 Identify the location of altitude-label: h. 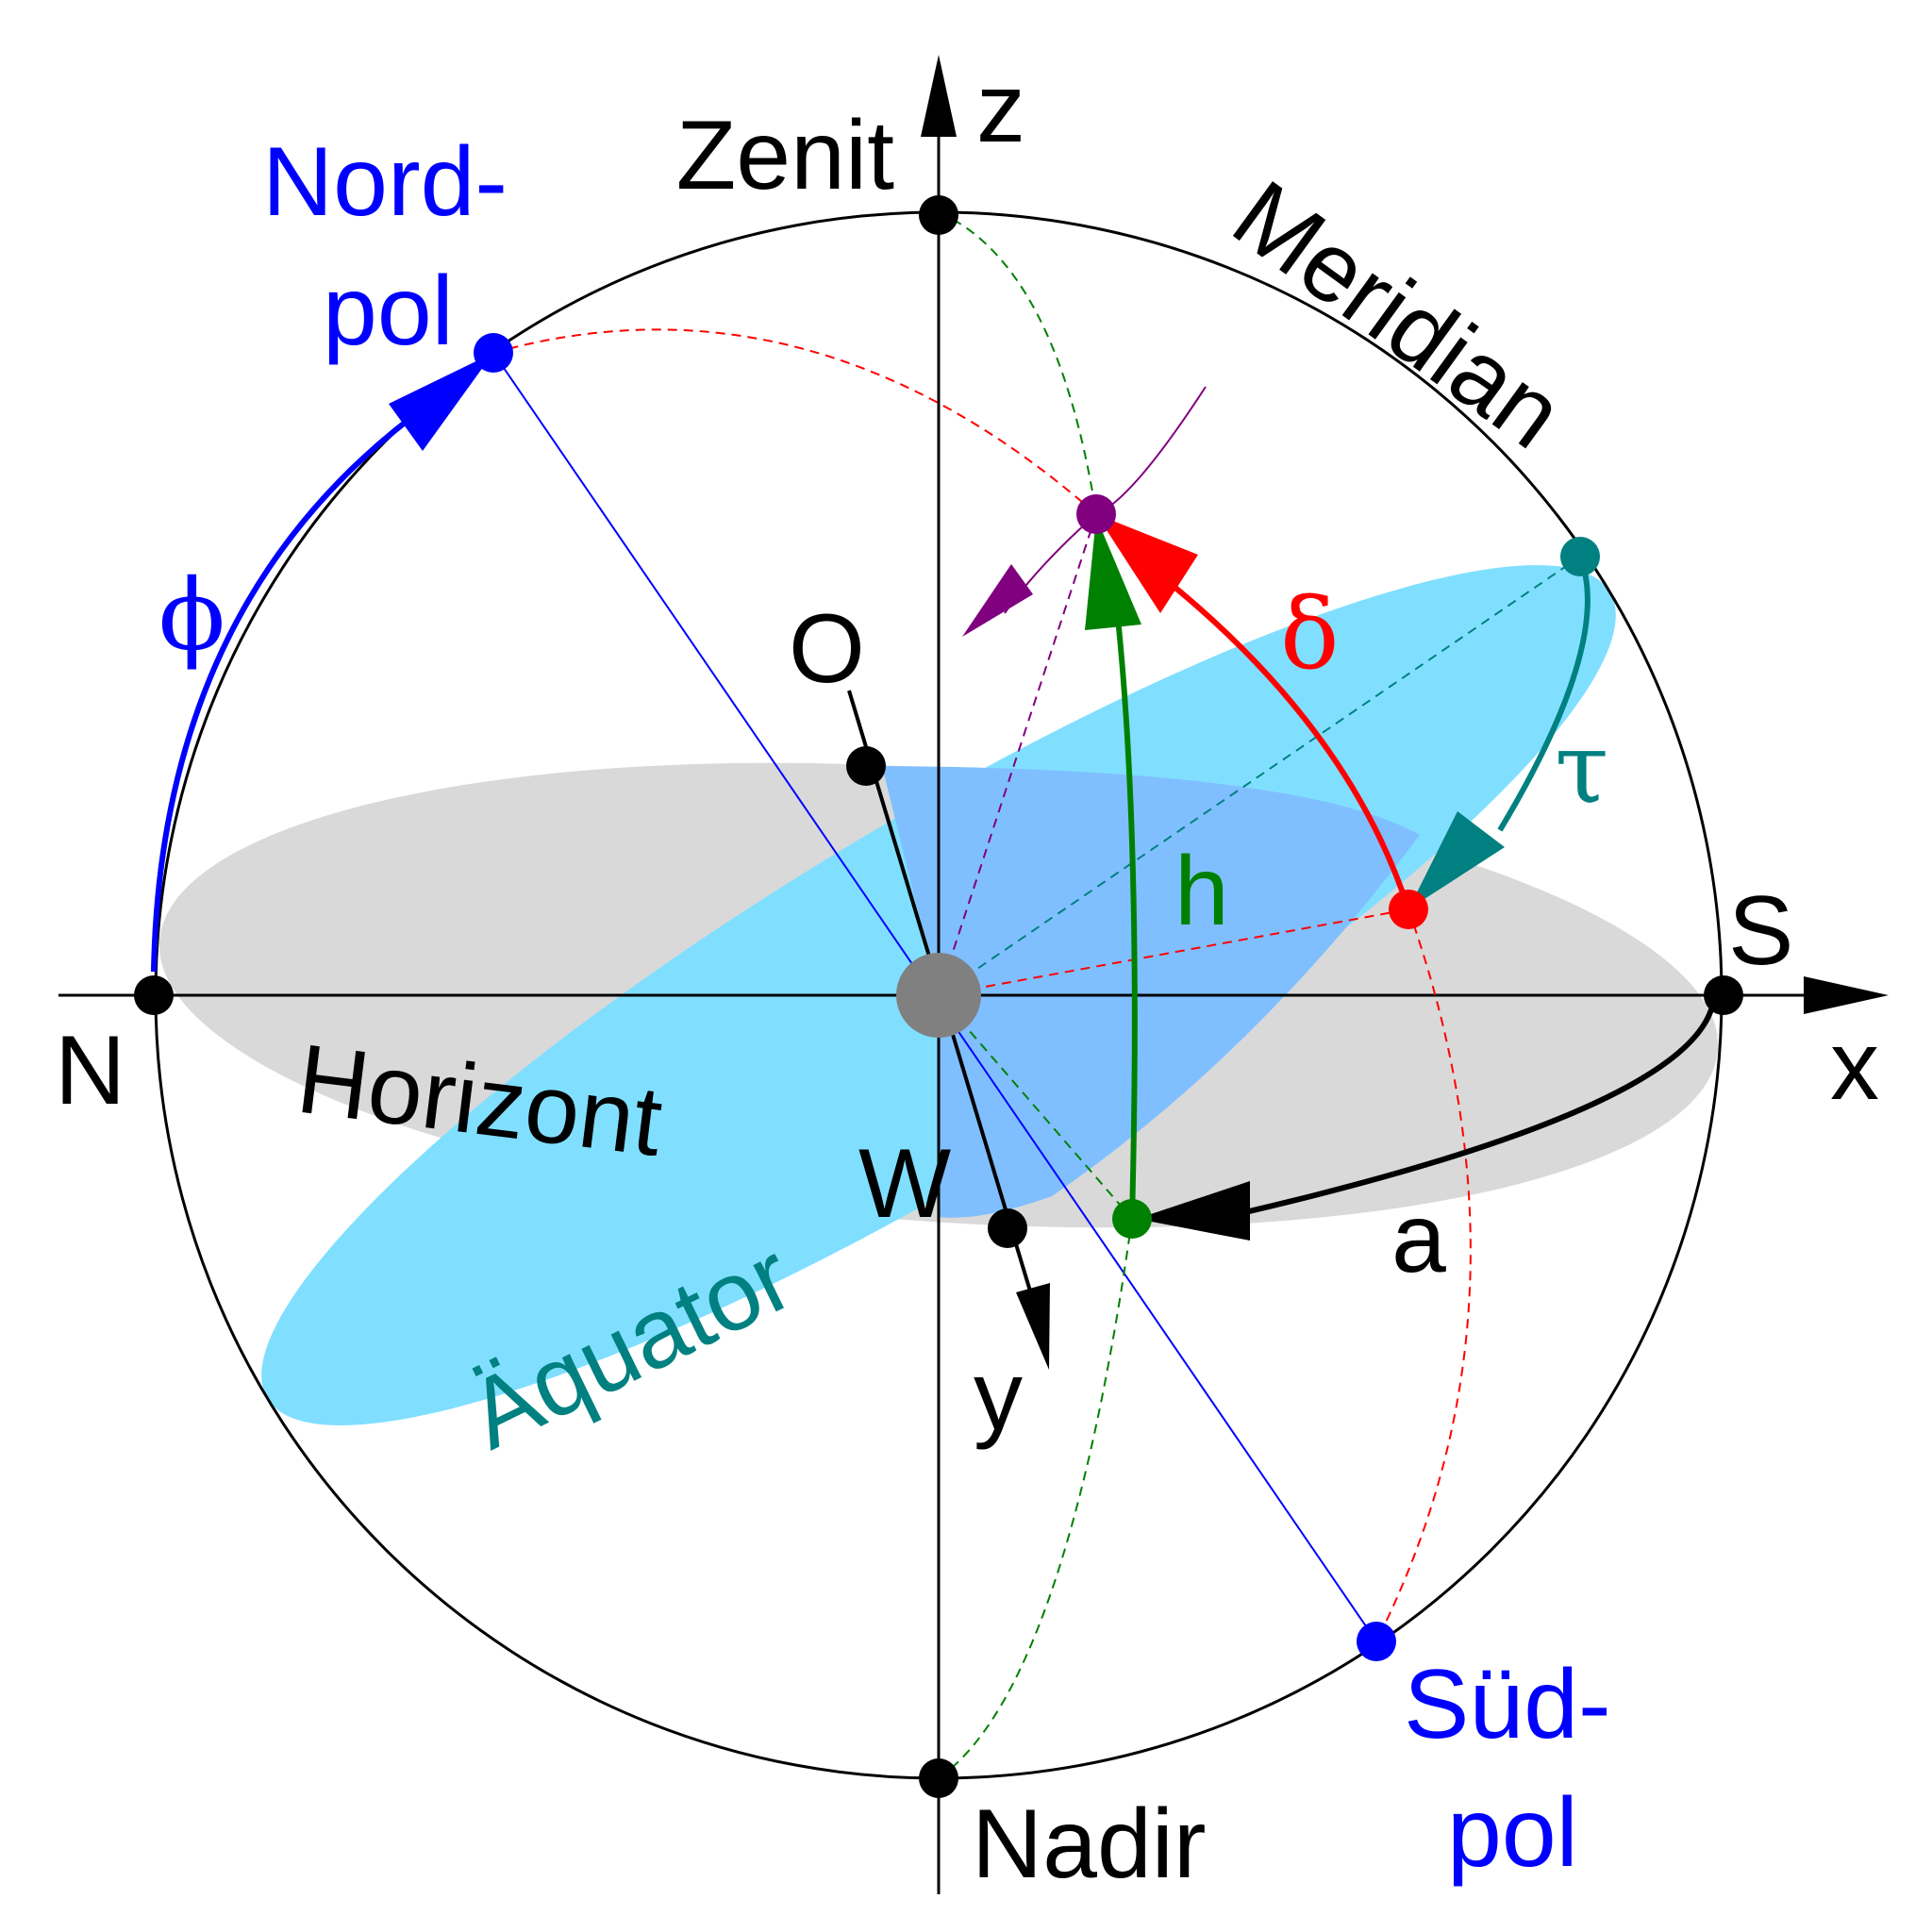
(1201, 892).